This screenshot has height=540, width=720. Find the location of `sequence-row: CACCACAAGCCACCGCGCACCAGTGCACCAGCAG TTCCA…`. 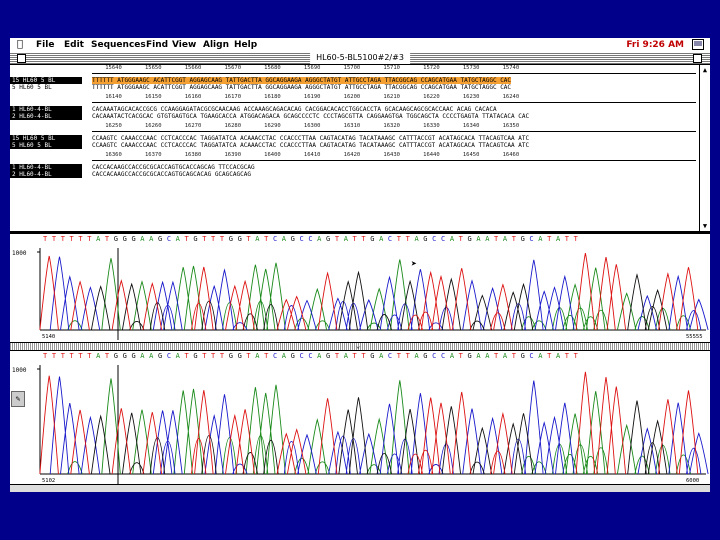

sequence-row: CACCACAAGCCACCGCGCACCAGTGCACCAGCAG TTCCA… is located at coordinates (173, 167).